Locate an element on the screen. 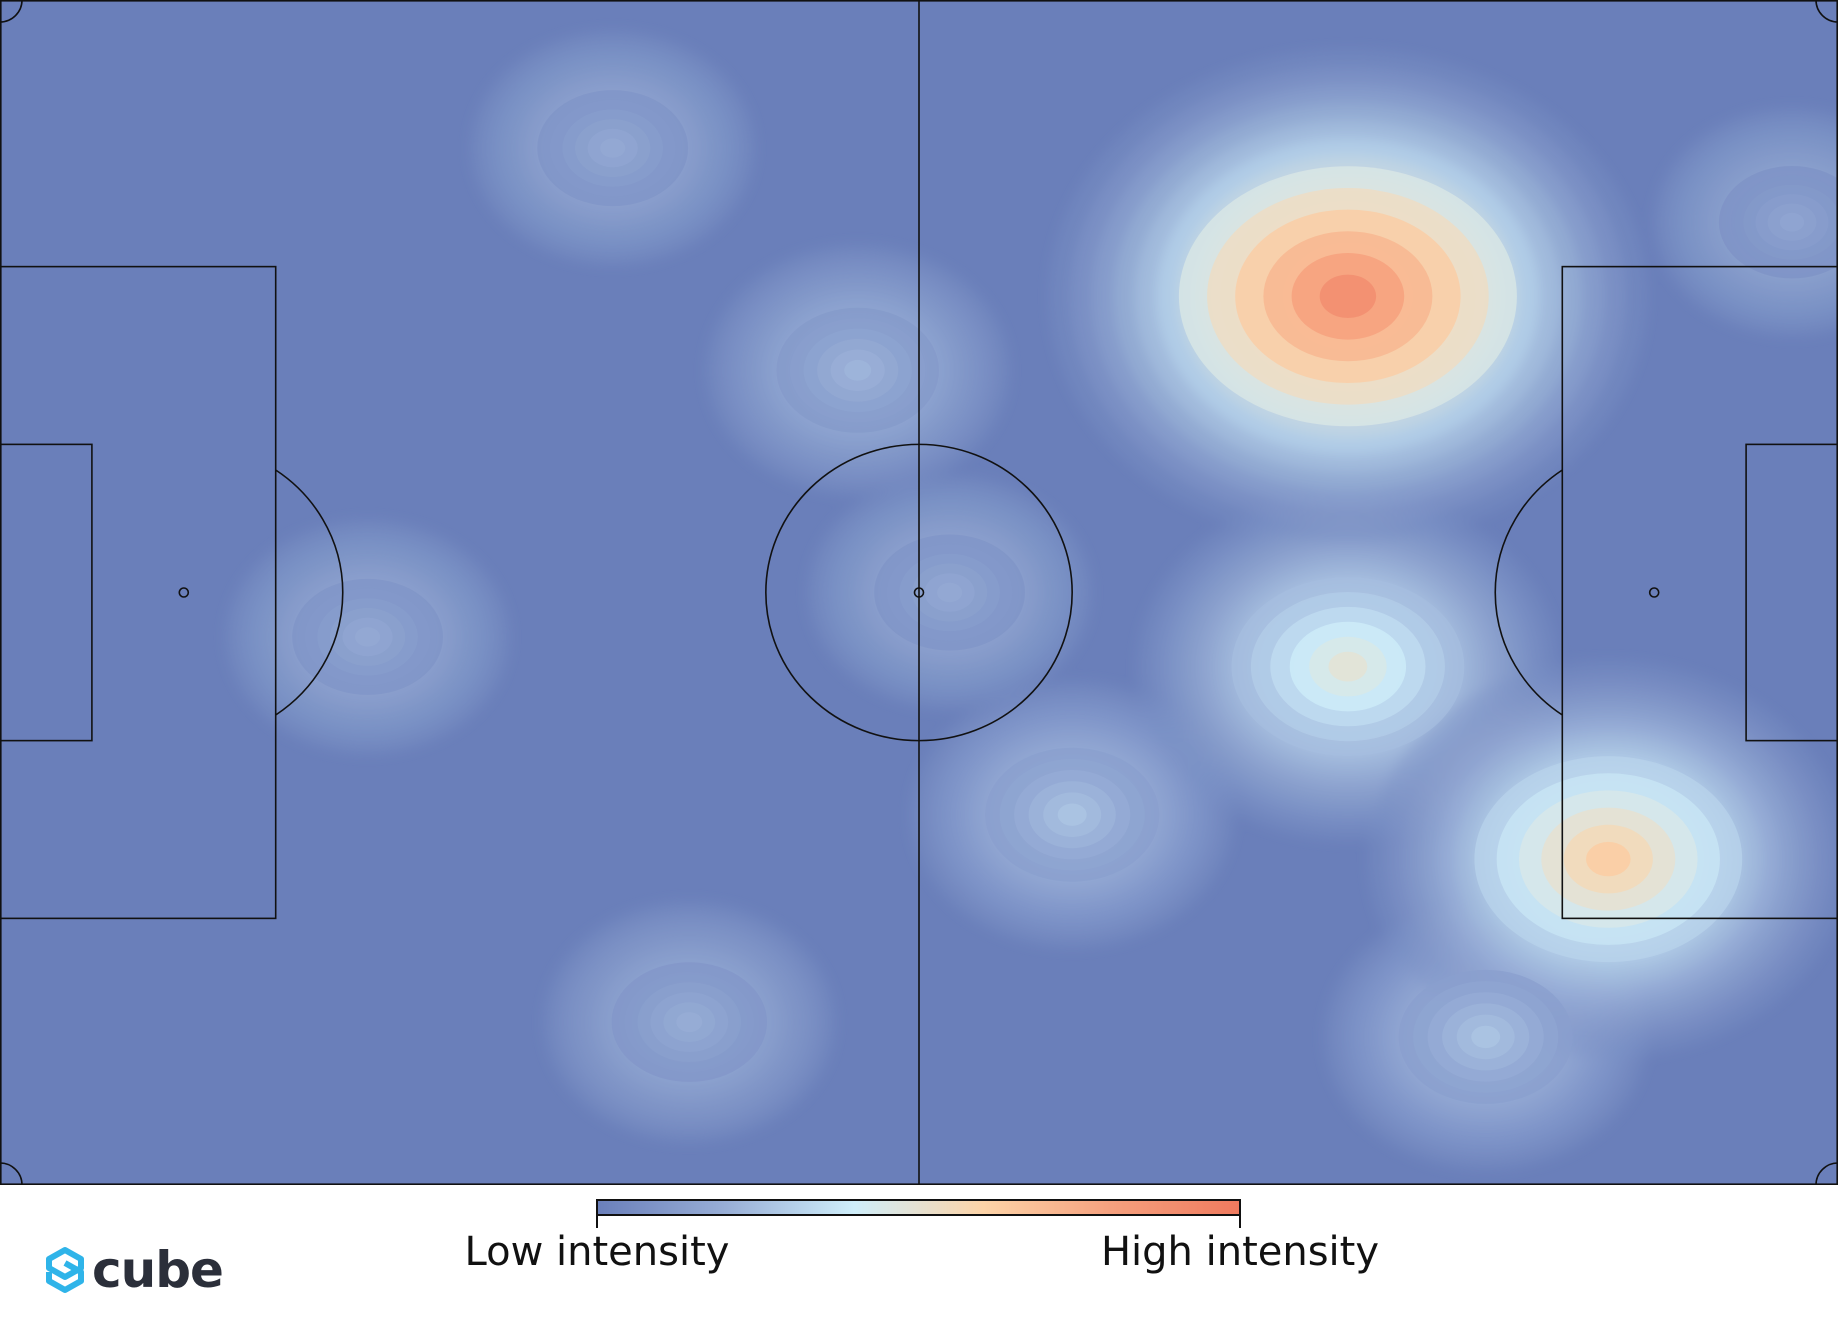 This screenshot has width=1838, height=1325. colorbar-gradient is located at coordinates (918, 1207).